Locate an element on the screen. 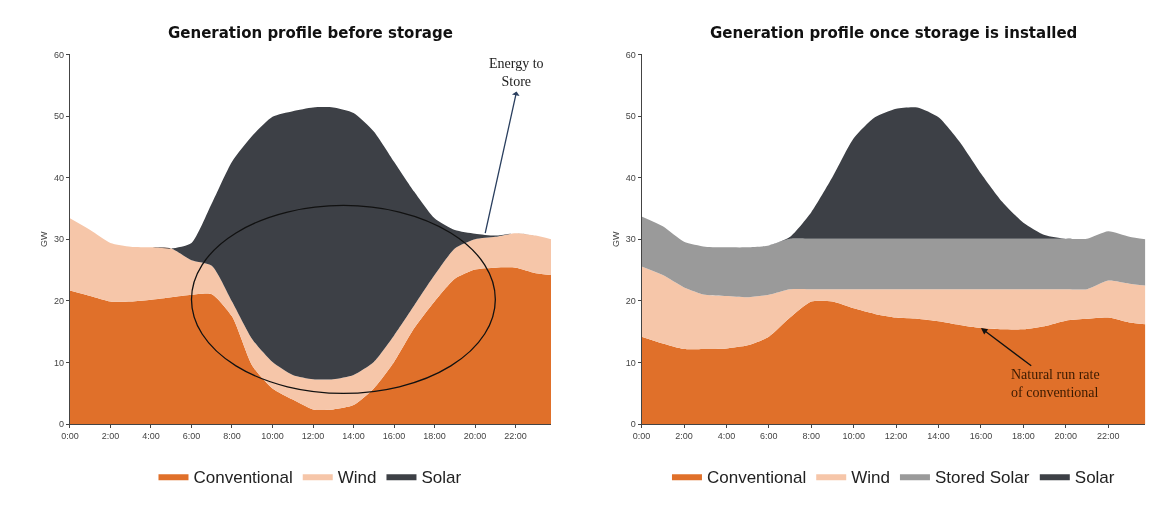 The width and height of the screenshot is (1161, 523). annotation: Energy to Store is located at coordinates (516, 73).